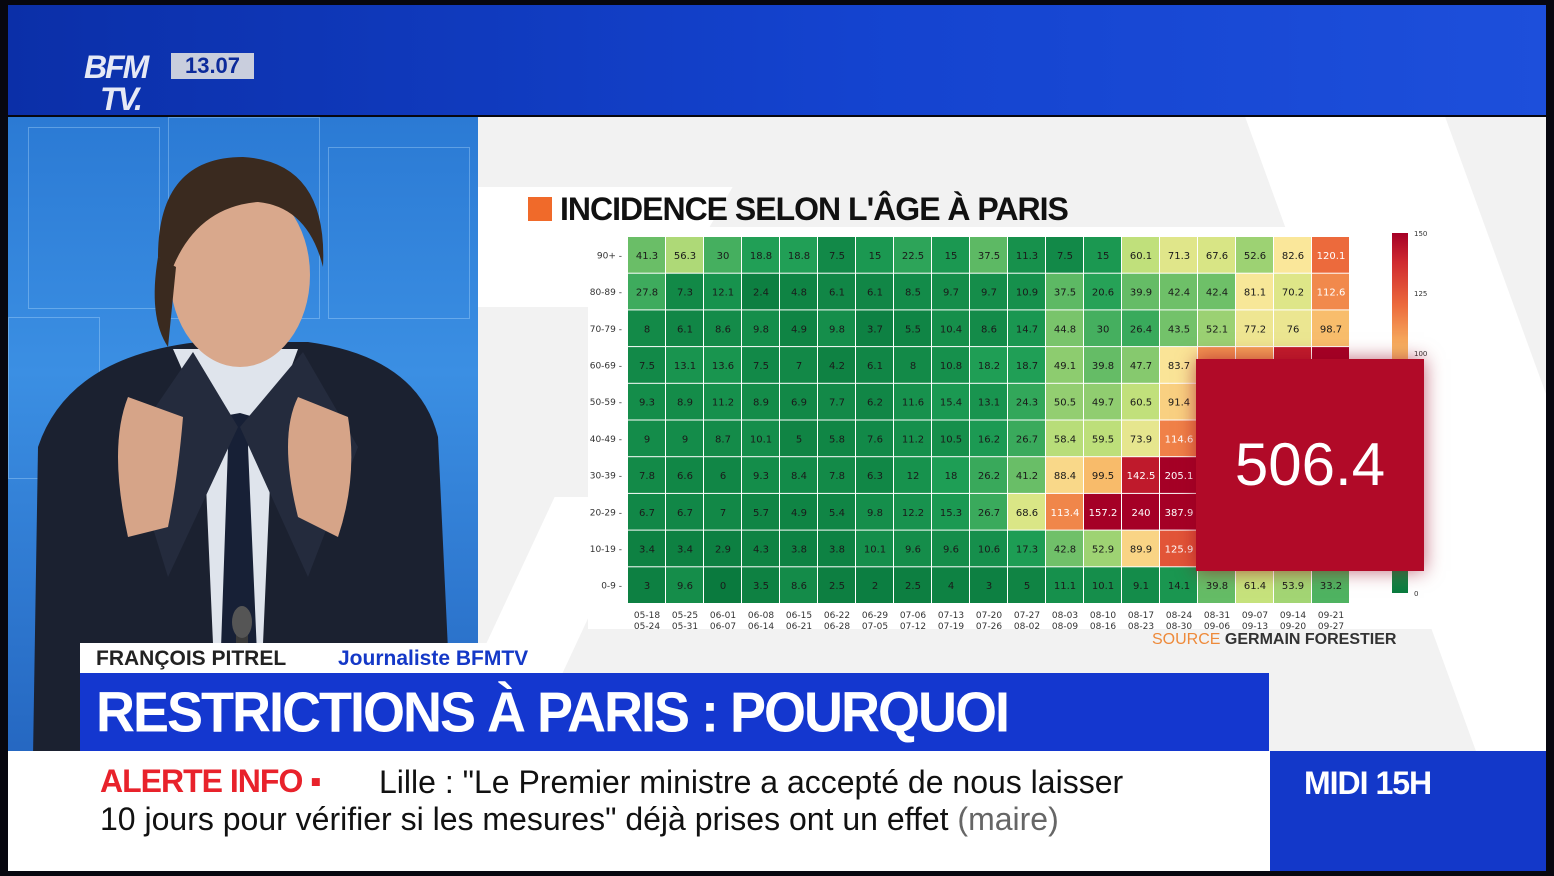 The width and height of the screenshot is (1554, 876). Describe the element at coordinates (989, 586) in the screenshot. I see `cell-value-label: 3` at that location.